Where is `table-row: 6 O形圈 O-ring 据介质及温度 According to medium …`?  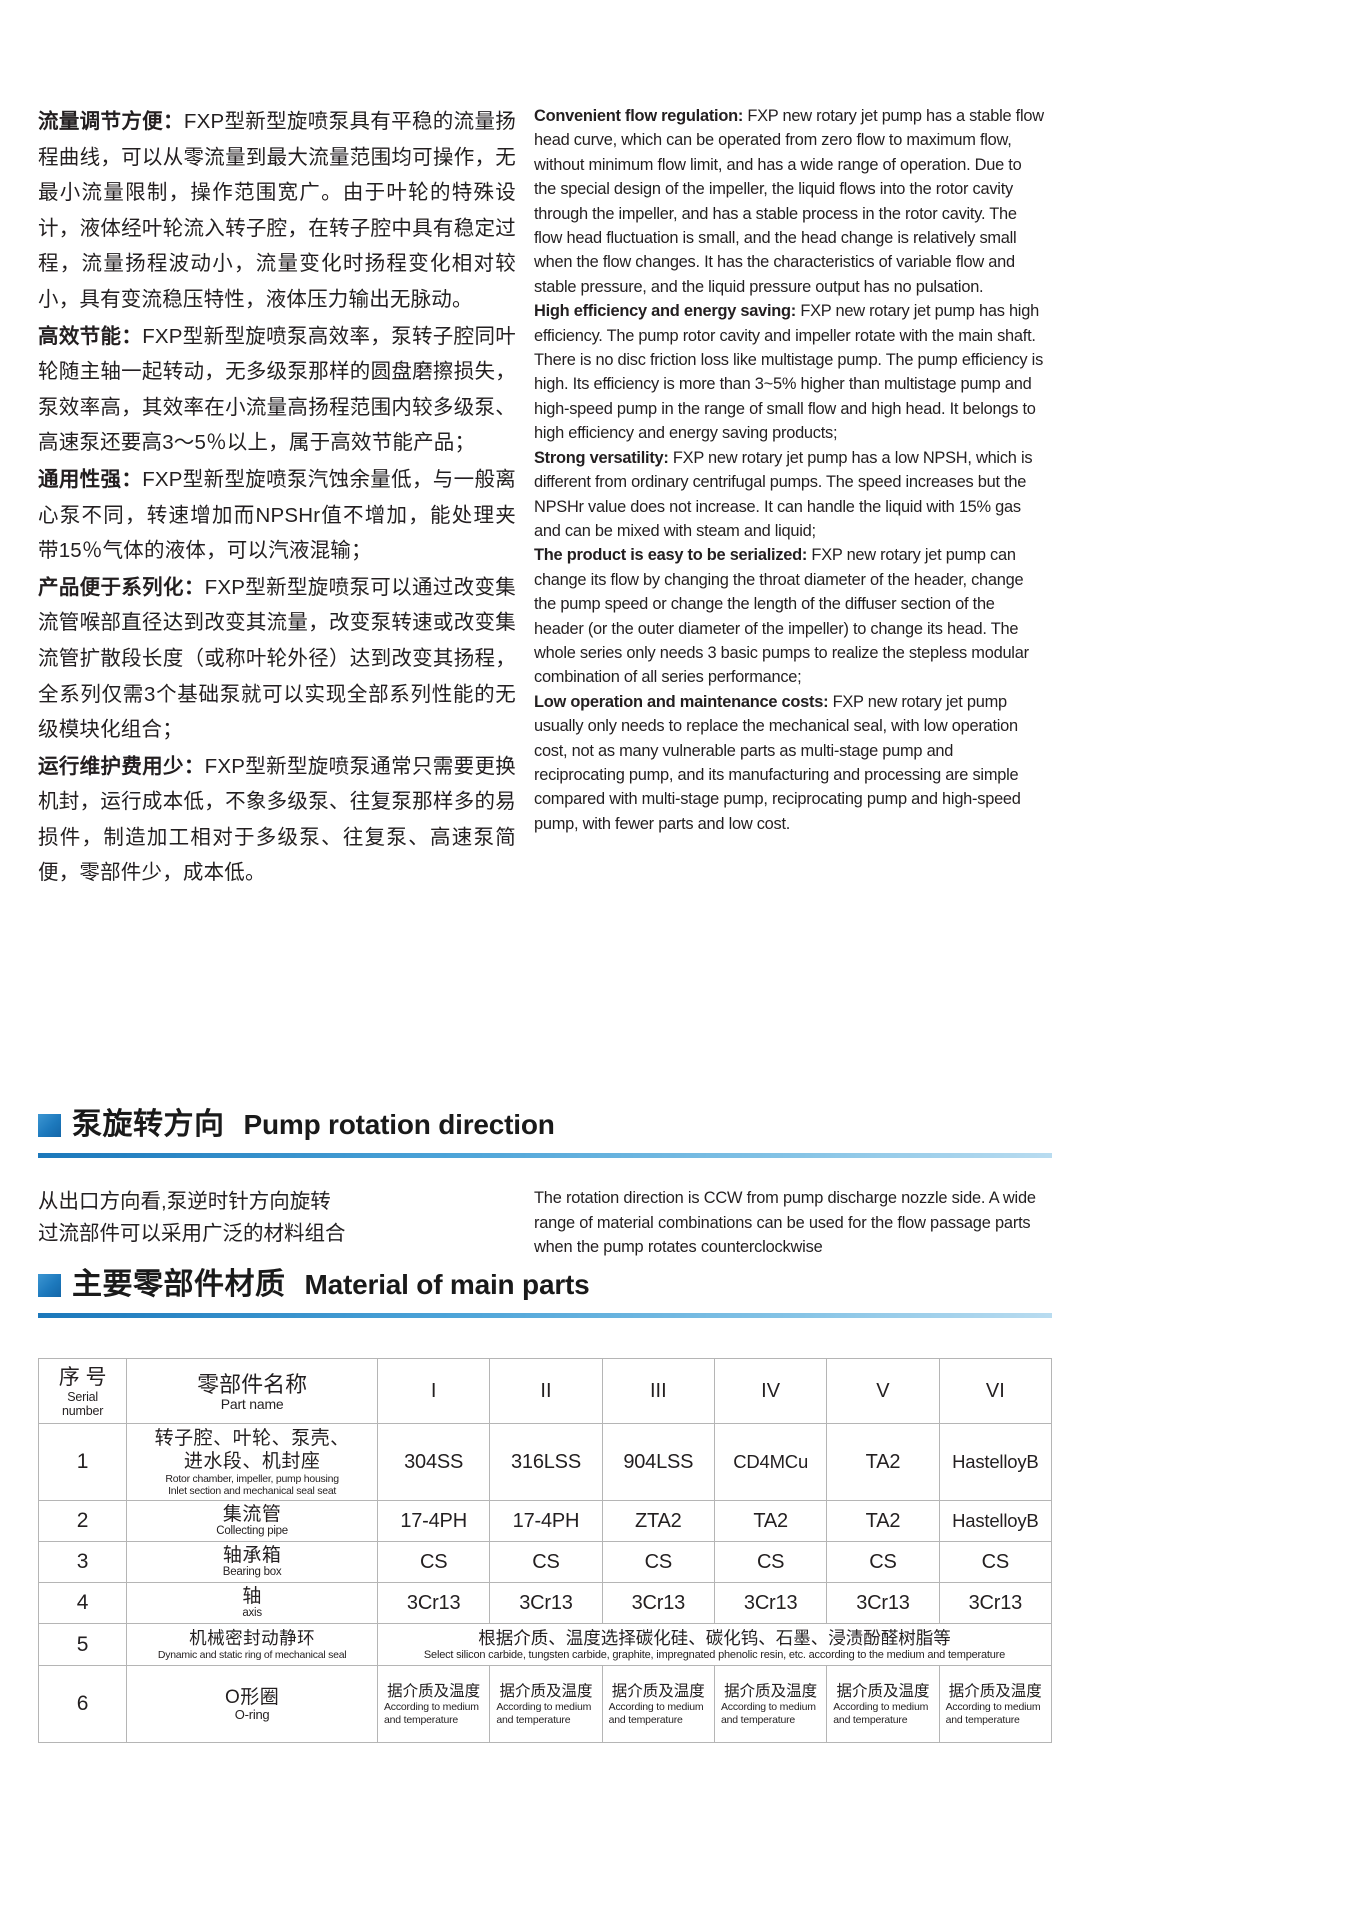
table-row: 6 O形圈 O-ring 据介质及温度 According to medium … is located at coordinates (545, 1704).